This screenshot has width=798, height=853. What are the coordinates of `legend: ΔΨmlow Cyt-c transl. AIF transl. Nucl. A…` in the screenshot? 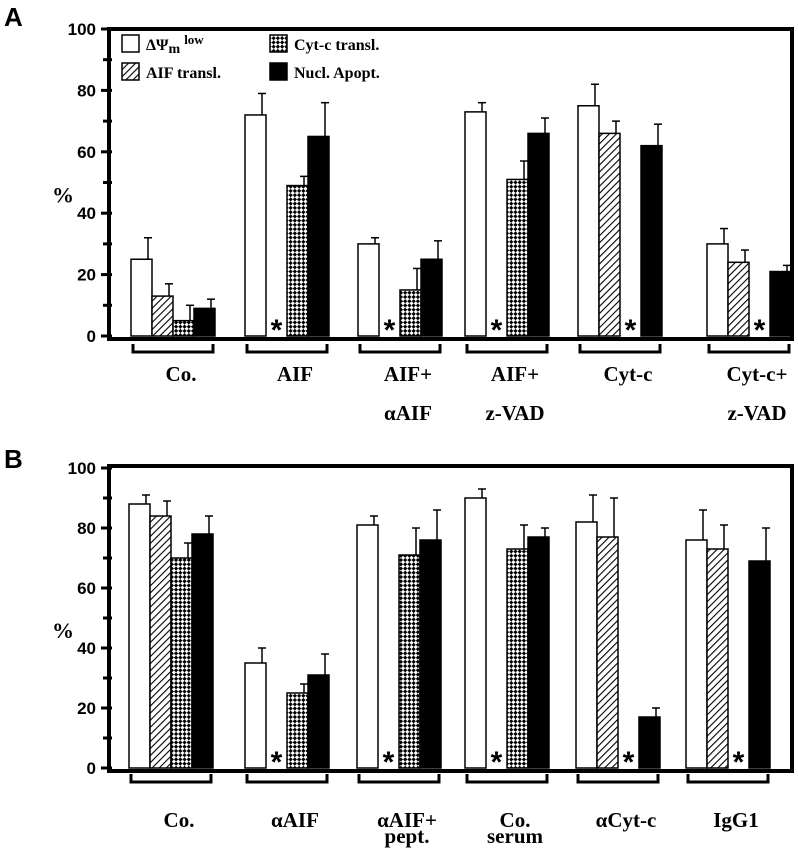 It's located at (250, 57).